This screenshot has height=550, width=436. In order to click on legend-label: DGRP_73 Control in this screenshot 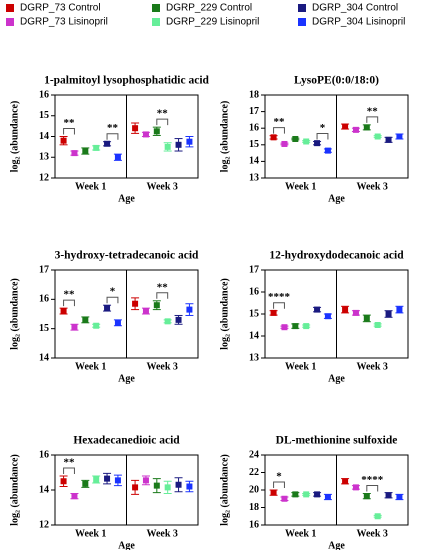, I will do `click(60, 8)`.